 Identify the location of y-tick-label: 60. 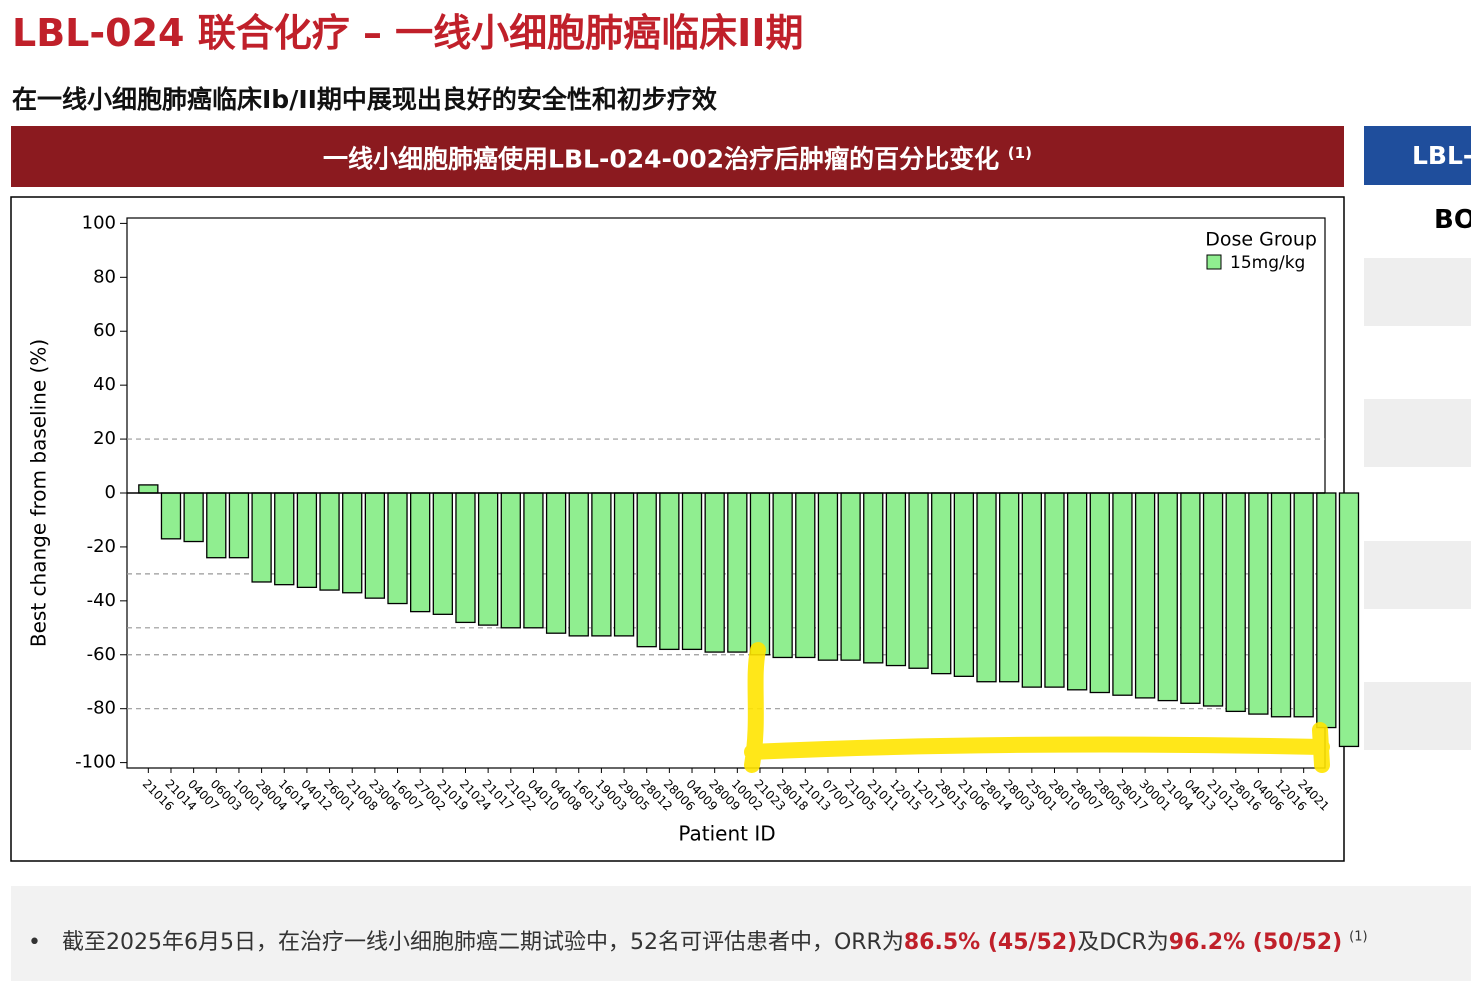
(104, 330).